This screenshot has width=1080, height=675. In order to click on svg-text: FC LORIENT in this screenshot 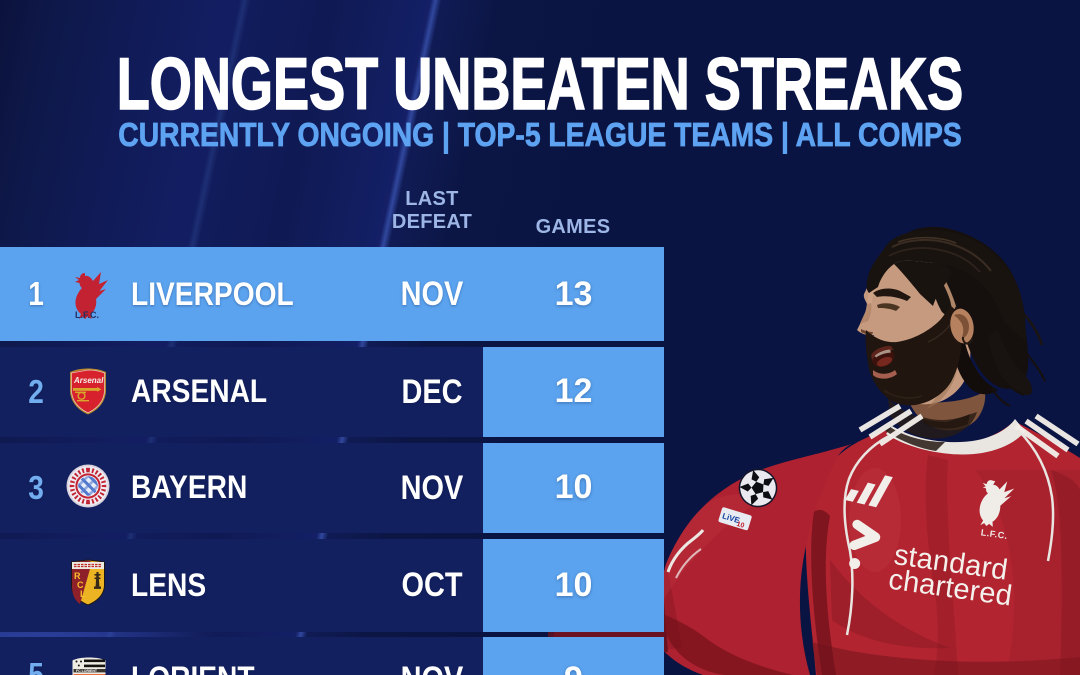, I will do `click(87, 671)`.